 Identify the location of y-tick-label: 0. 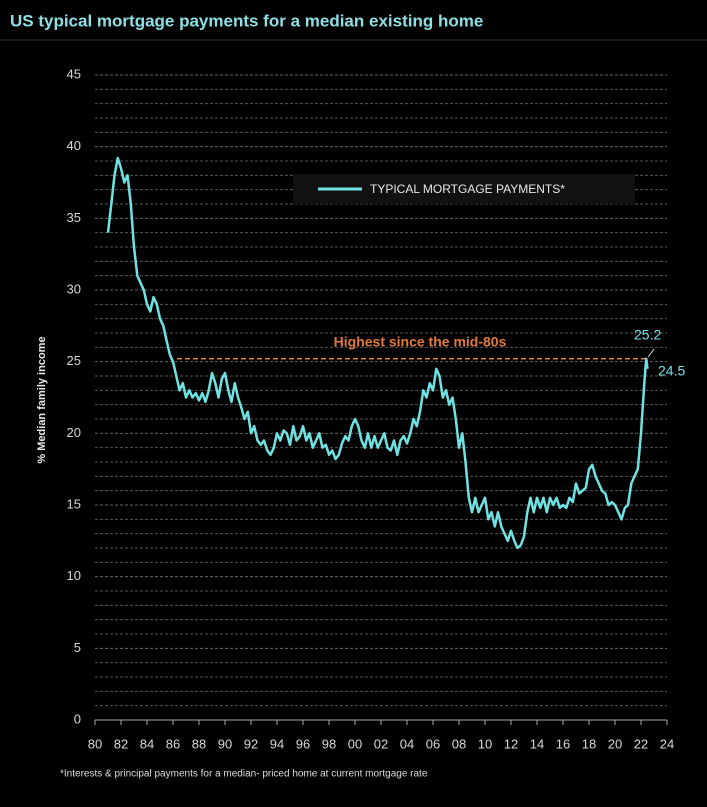
(77, 718).